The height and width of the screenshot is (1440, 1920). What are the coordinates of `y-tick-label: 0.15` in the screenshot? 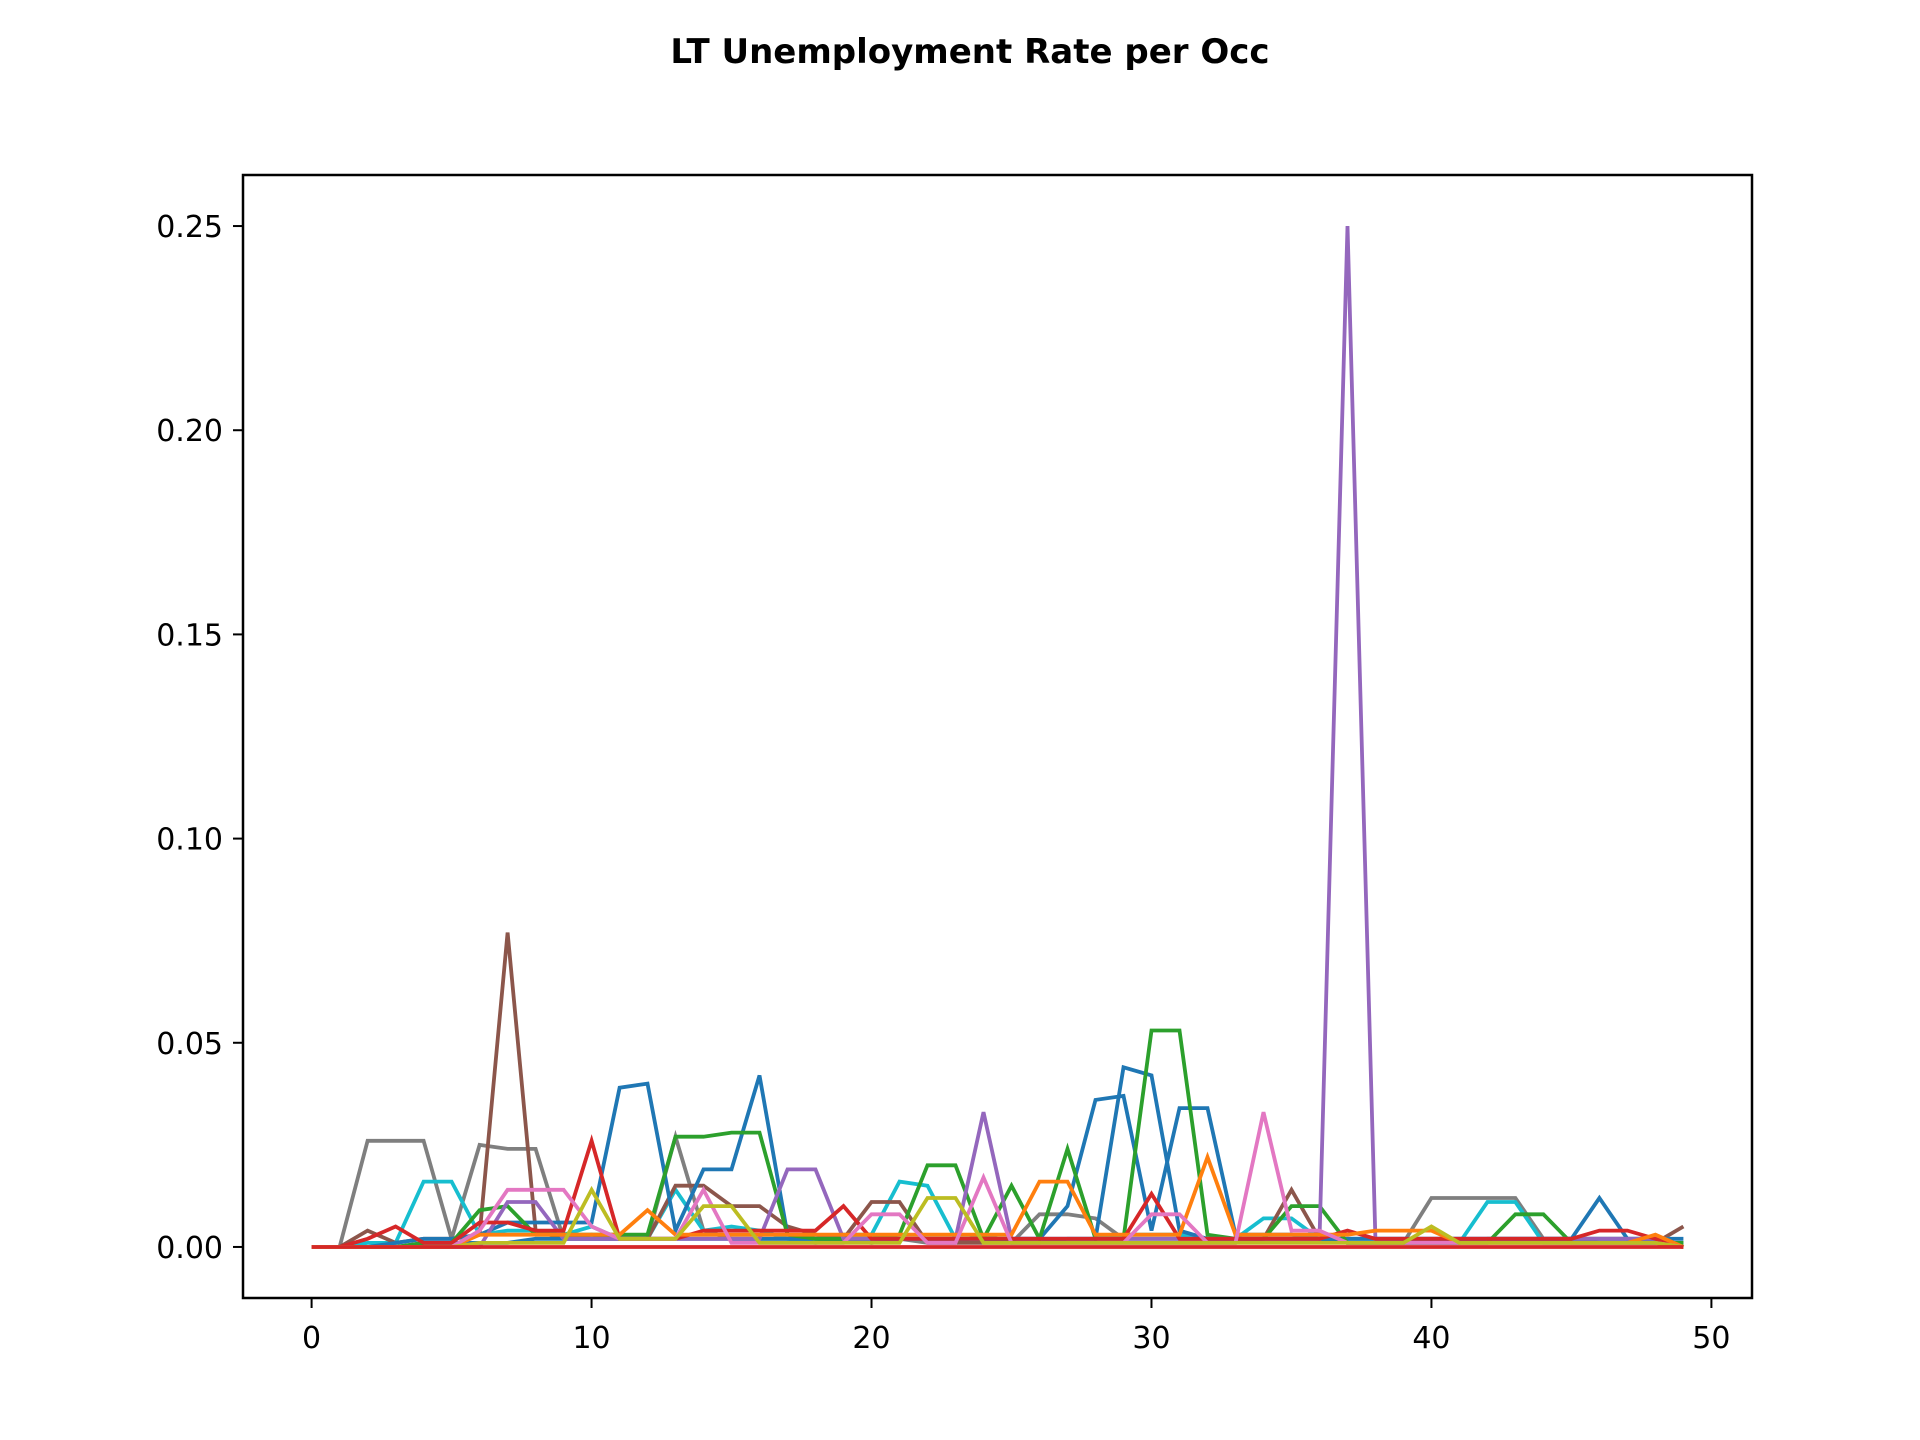 It's located at (189, 635).